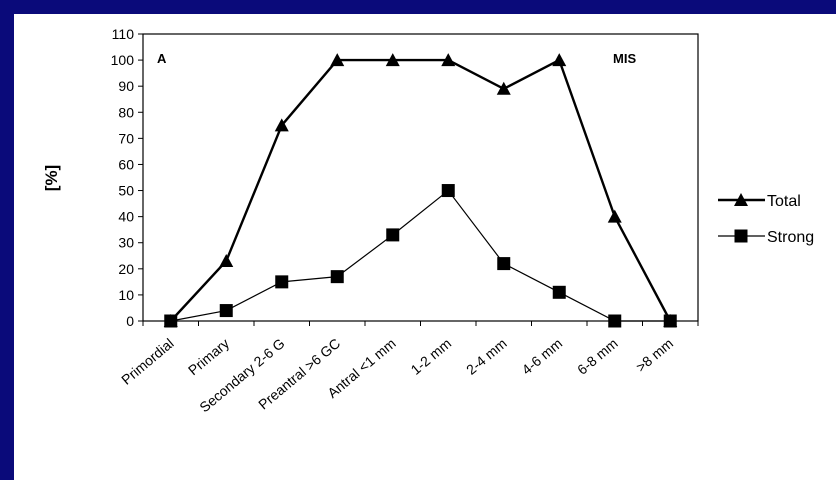  I want to click on x-tick-label: 6-8 mm, so click(597, 356).